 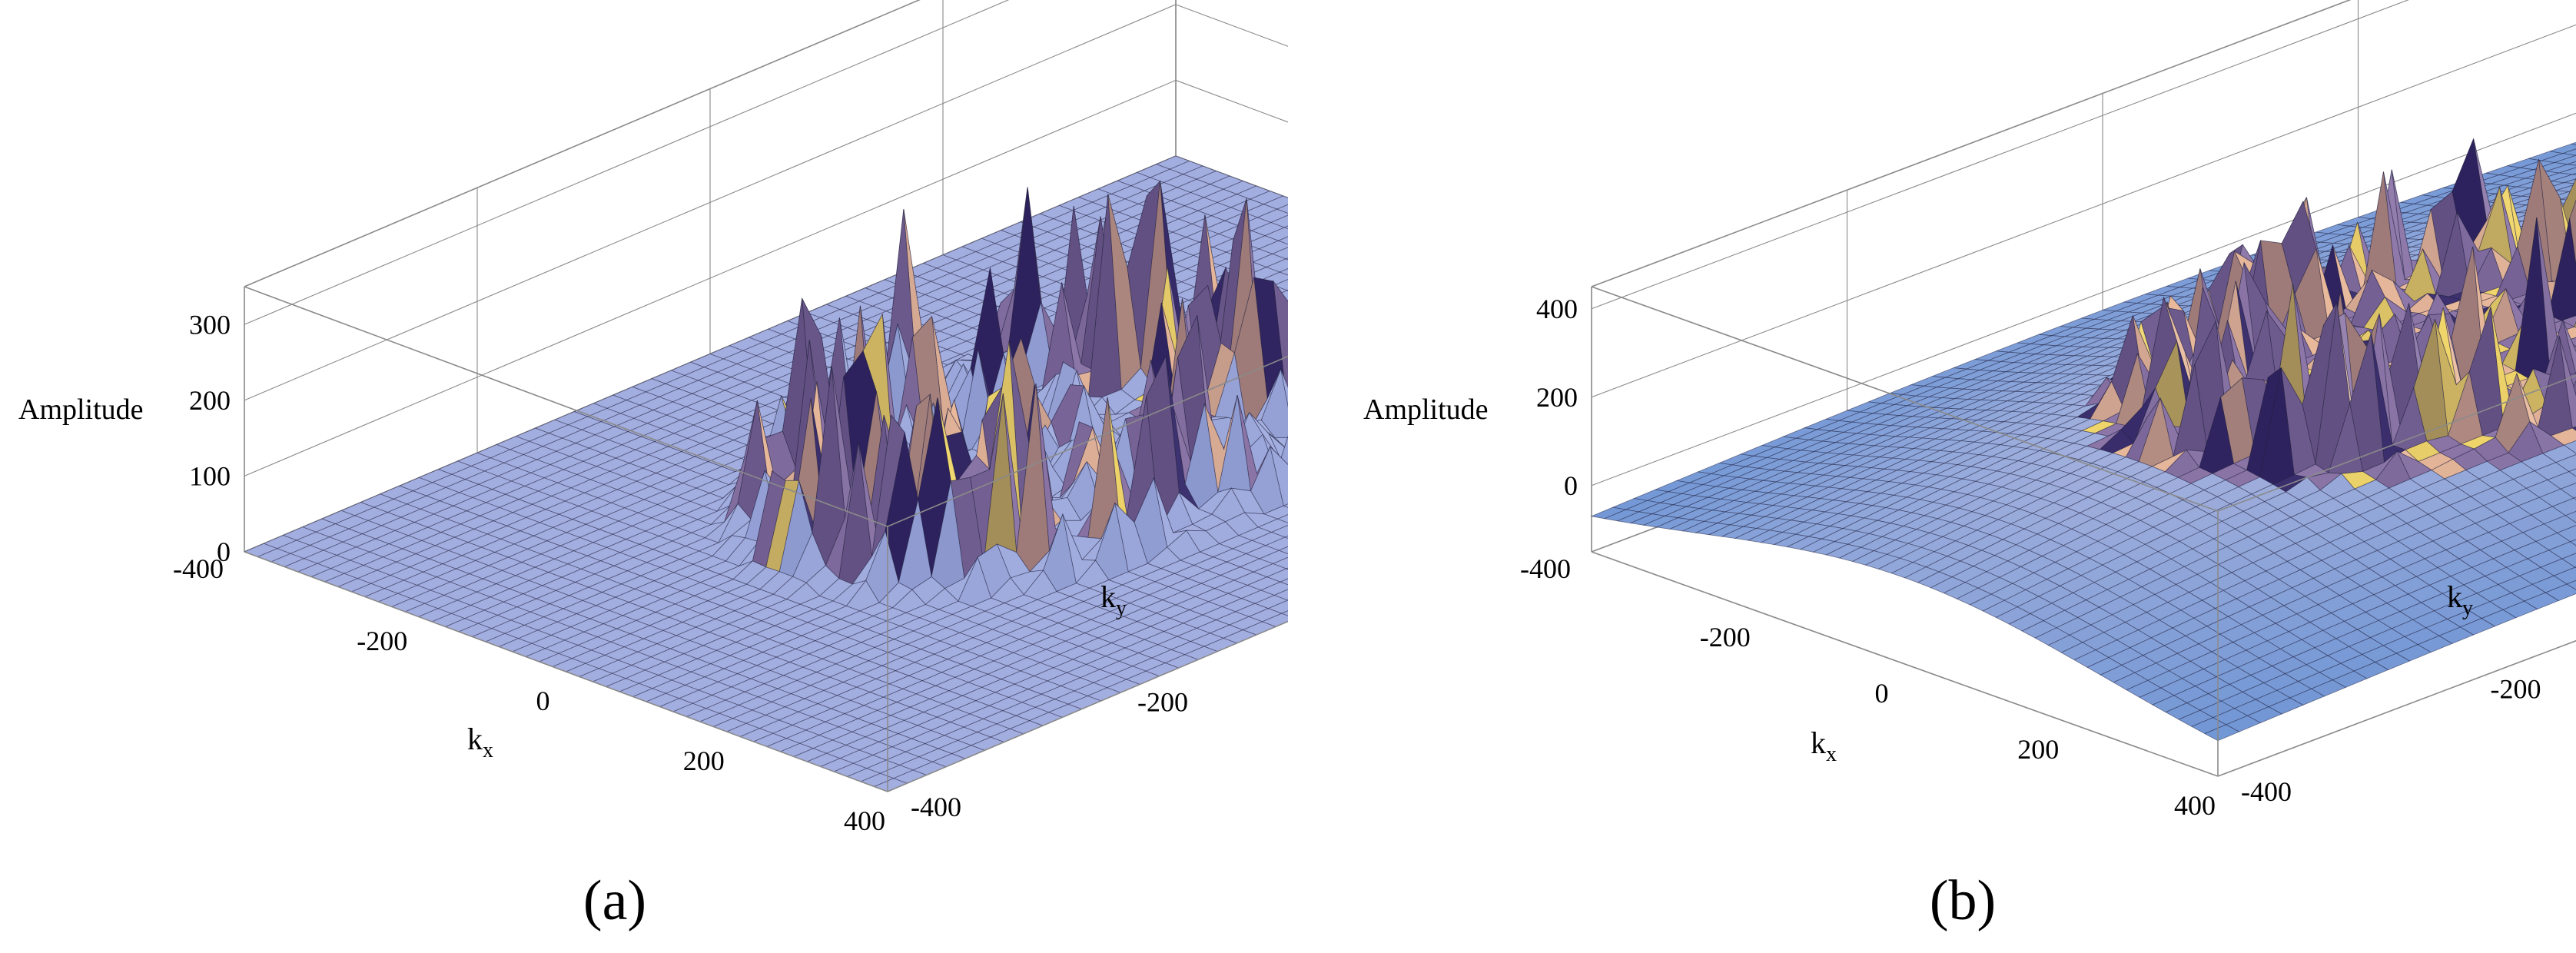 What do you see at coordinates (1121, 608) in the screenshot?
I see `y-axis-label-sub-a: y` at bounding box center [1121, 608].